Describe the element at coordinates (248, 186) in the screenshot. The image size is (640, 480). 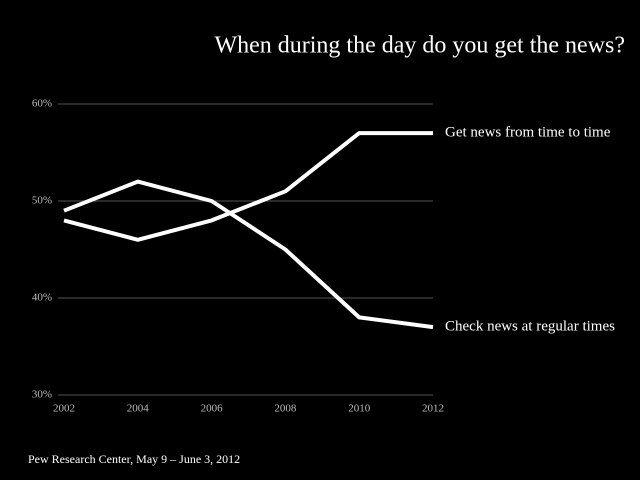
I see `series-line` at that location.